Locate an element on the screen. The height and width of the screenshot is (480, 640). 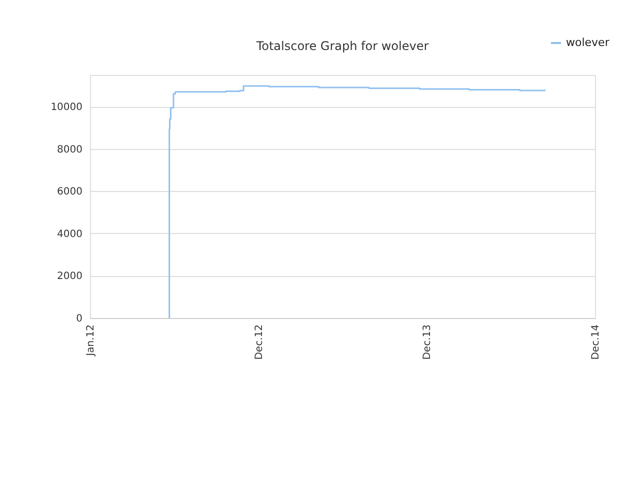
x-tick-label: Dec.12 is located at coordinates (259, 342).